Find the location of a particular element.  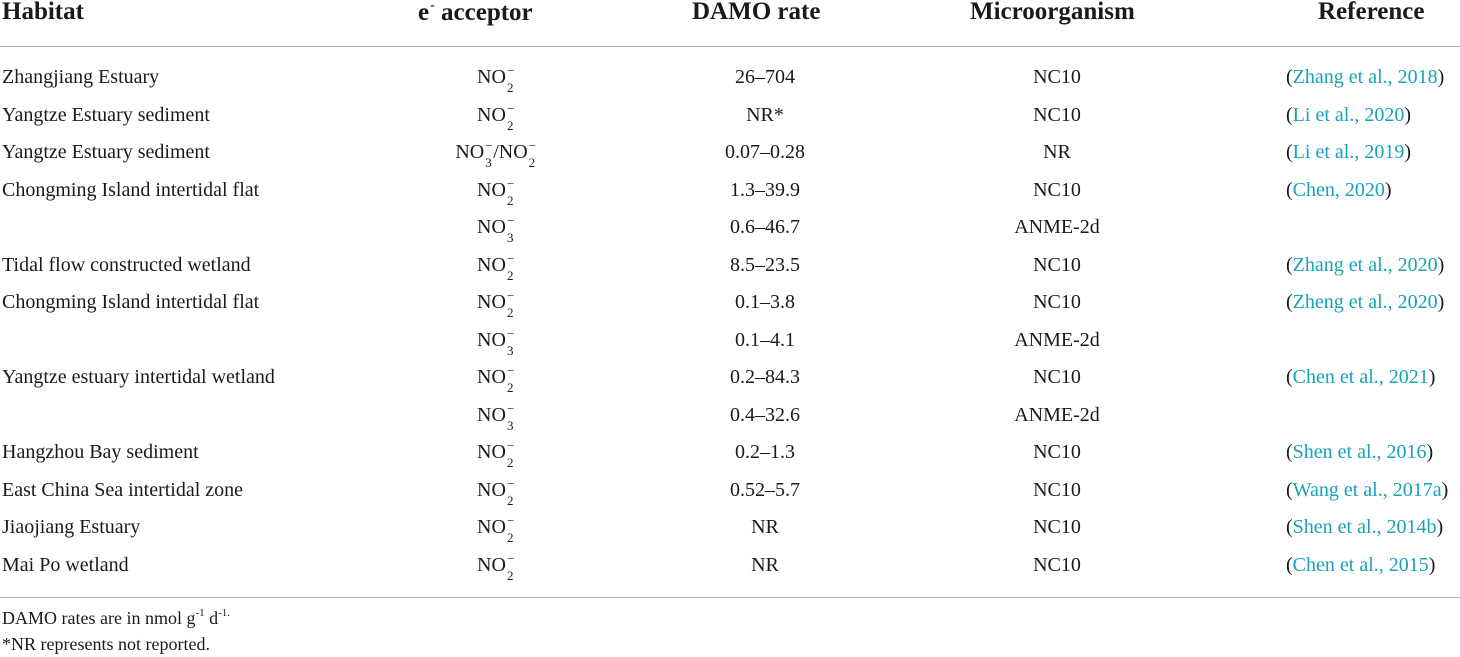

reference-link: Zhang et al., 2018 is located at coordinates (1365, 77).